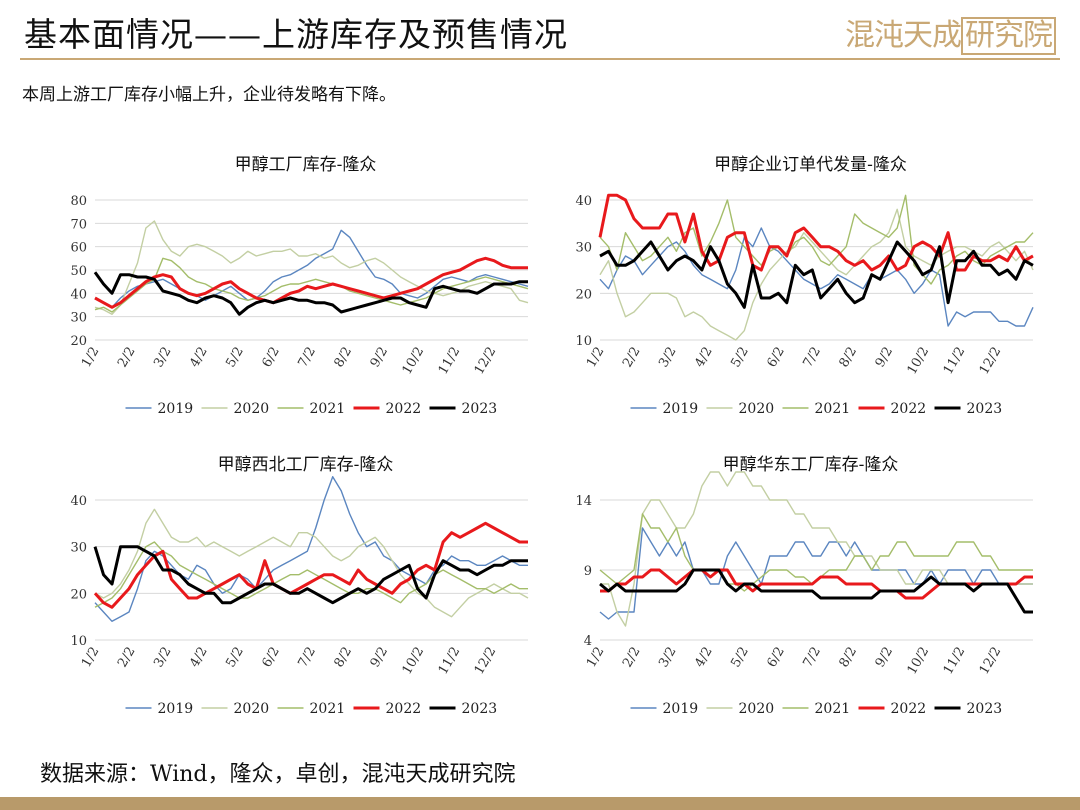 The width and height of the screenshot is (1080, 810). What do you see at coordinates (78, 201) in the screenshot?
I see `y-tick-label: 80` at bounding box center [78, 201].